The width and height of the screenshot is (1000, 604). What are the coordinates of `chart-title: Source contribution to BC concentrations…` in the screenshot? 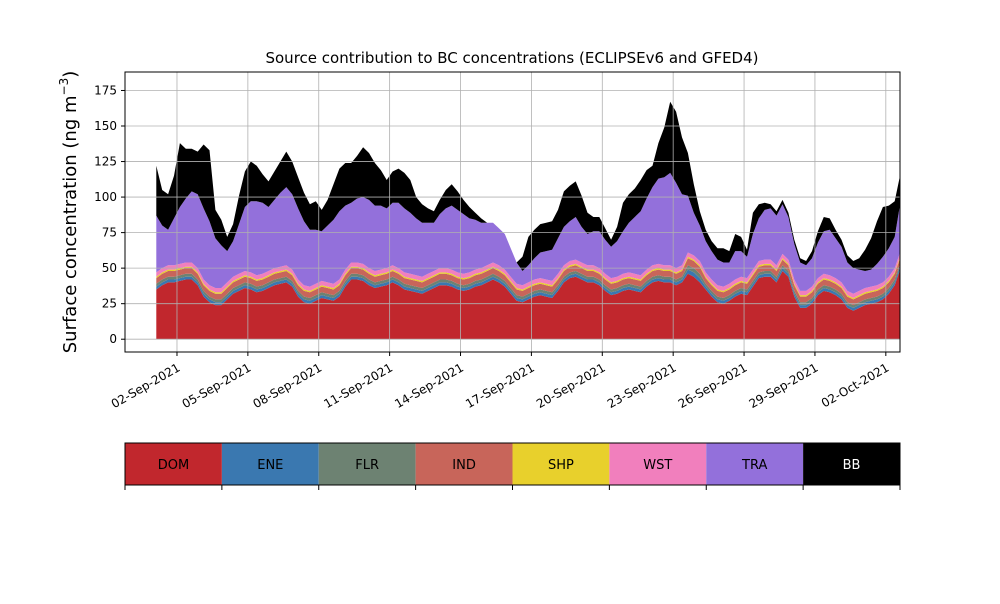 It's located at (511, 58).